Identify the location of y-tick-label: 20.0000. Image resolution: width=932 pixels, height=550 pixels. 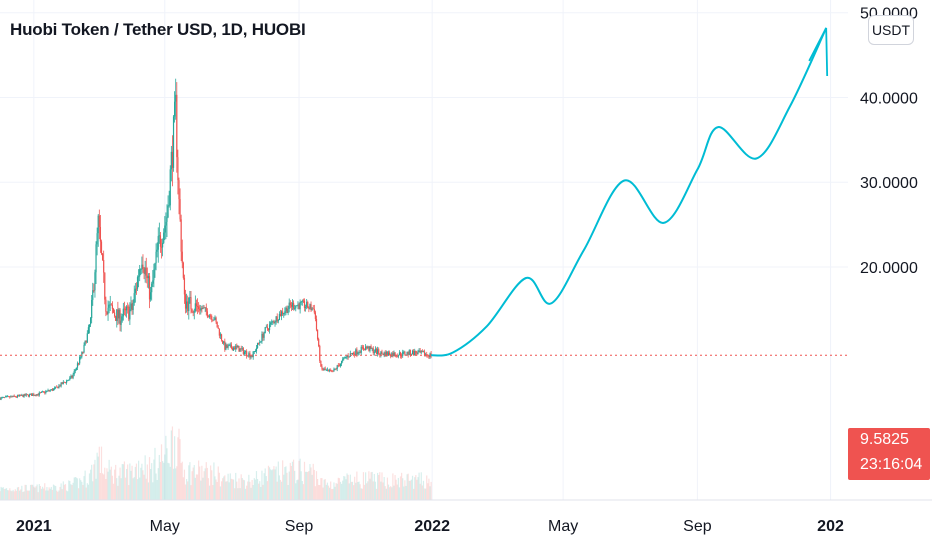
(889, 268).